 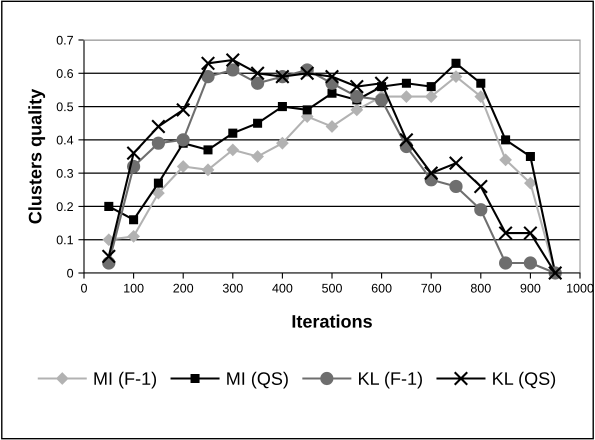 What do you see at coordinates (64, 240) in the screenshot?
I see `y-tick-label: 0.1` at bounding box center [64, 240].